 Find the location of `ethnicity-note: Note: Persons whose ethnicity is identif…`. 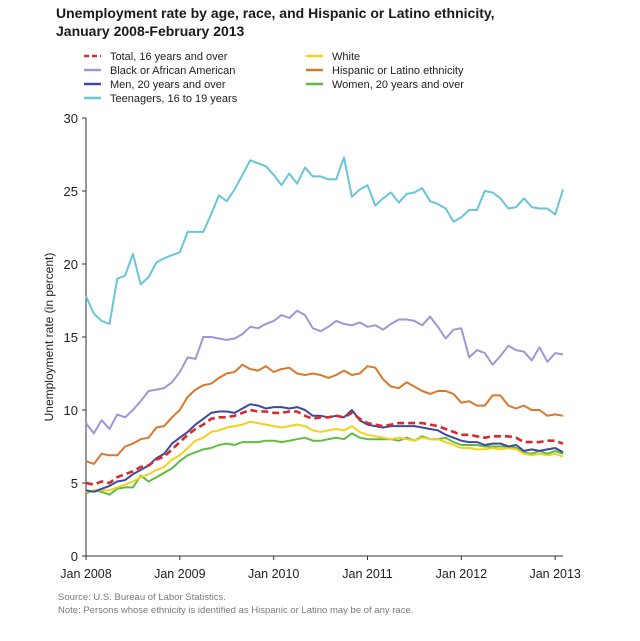

ethnicity-note: Note: Persons whose ethnicity is identif… is located at coordinates (236, 610).